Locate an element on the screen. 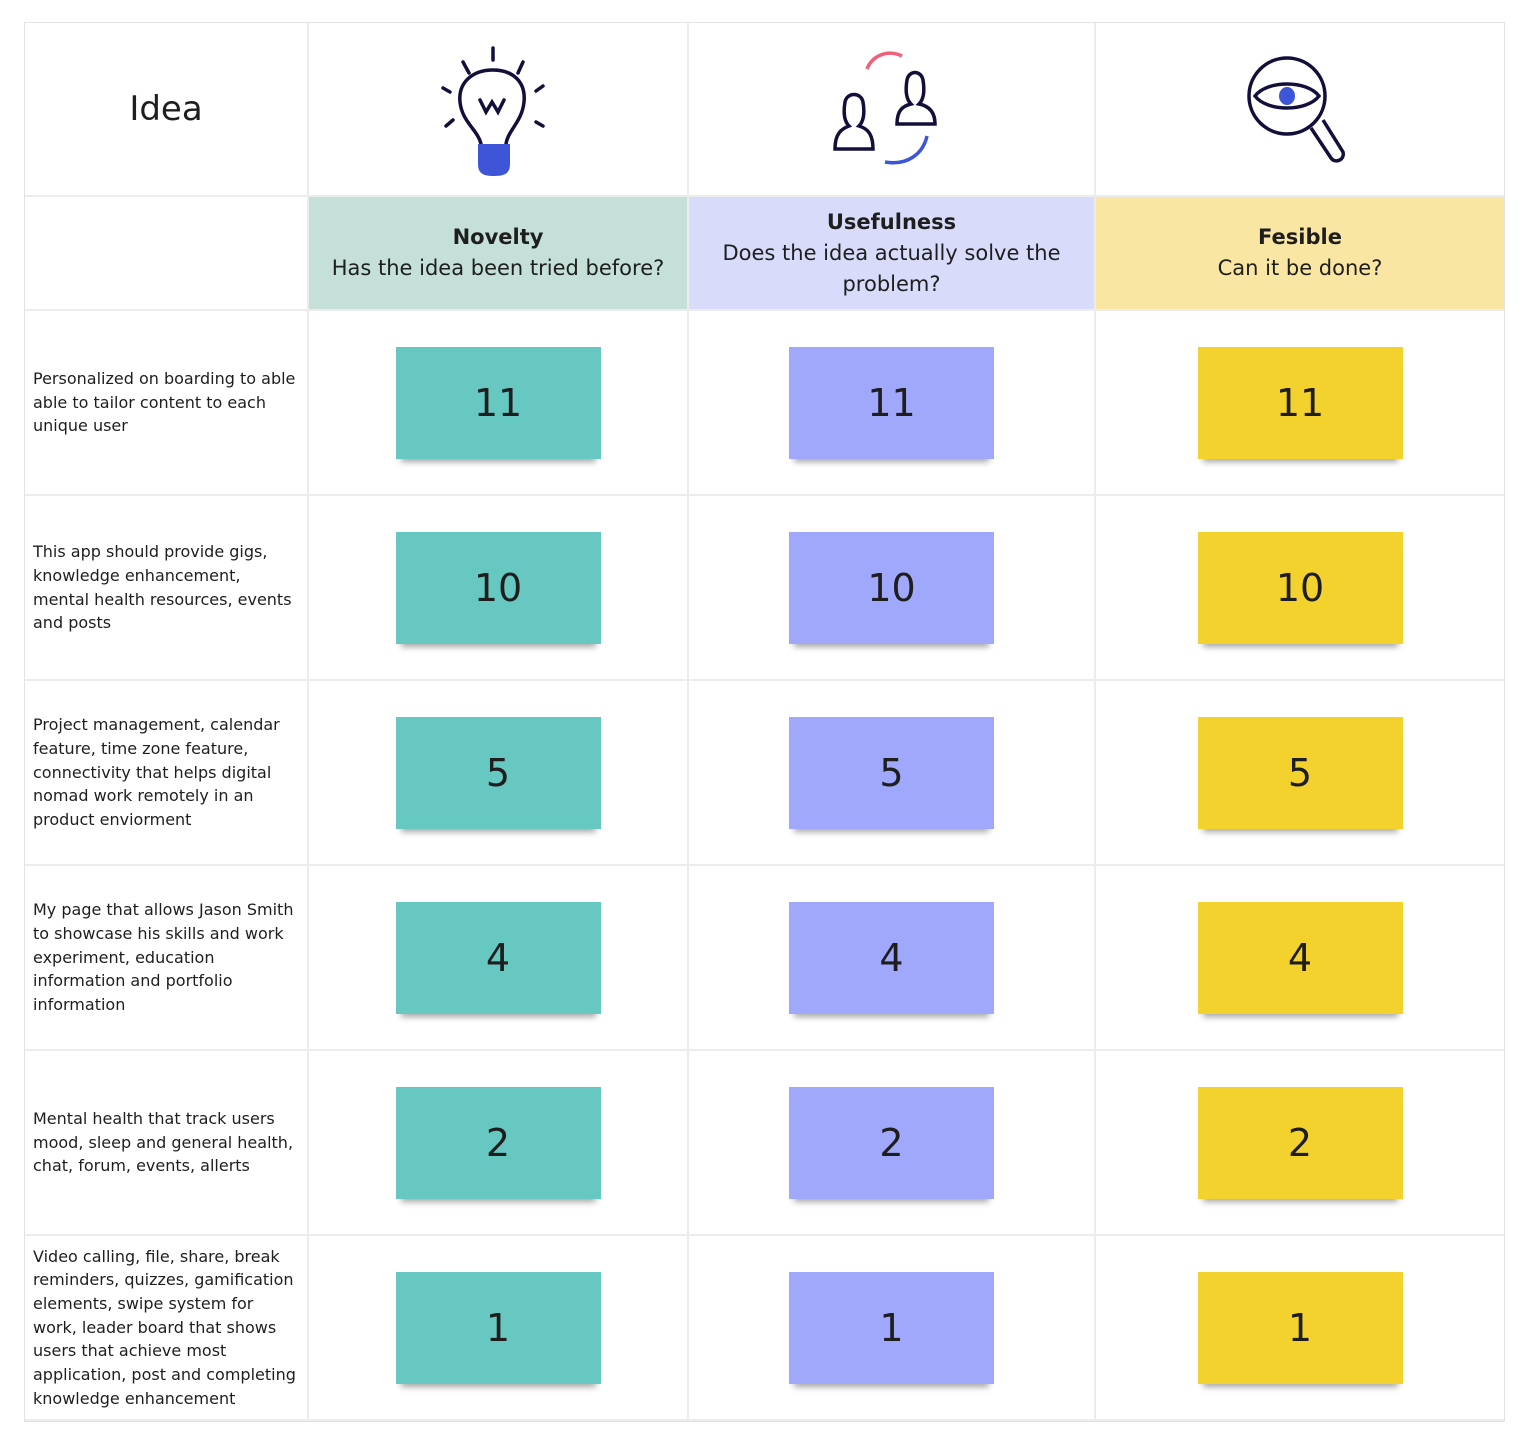 The width and height of the screenshot is (1532, 1437). novelty-score-cell: 10 is located at coordinates (499, 588).